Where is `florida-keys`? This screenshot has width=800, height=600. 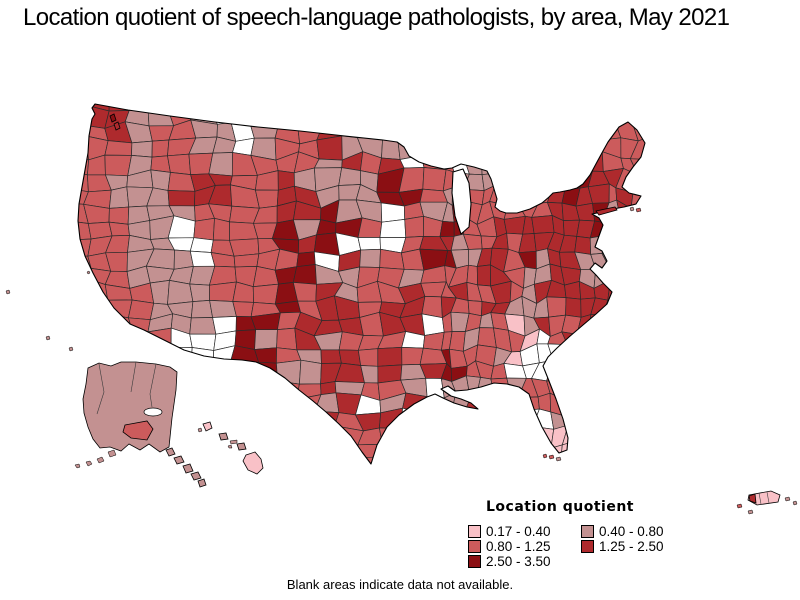 florida-keys is located at coordinates (545, 456).